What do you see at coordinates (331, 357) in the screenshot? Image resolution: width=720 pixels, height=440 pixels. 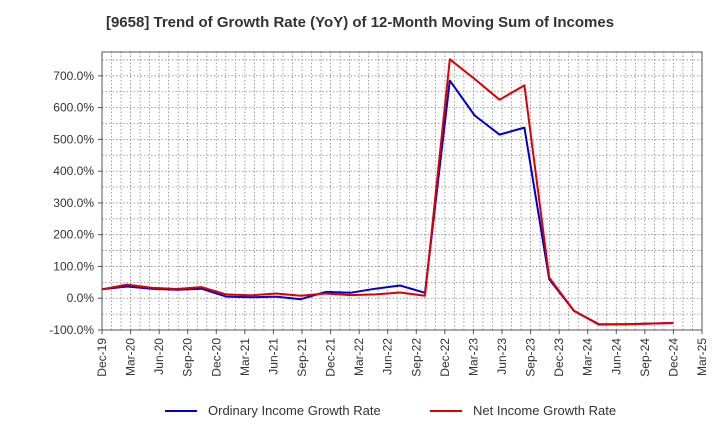 I see `x-tick-label: Dec-21` at bounding box center [331, 357].